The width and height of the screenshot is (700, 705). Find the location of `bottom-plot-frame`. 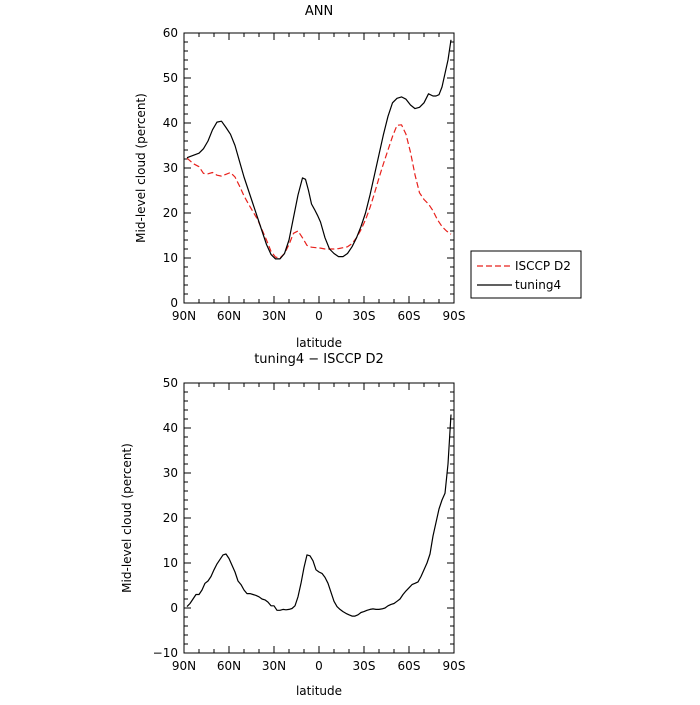

bottom-plot-frame is located at coordinates (319, 518).